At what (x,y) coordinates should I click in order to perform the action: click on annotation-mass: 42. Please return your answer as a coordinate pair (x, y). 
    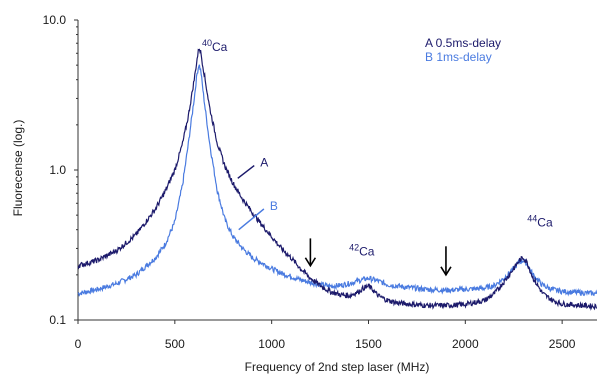
    Looking at the image, I should click on (354, 247).